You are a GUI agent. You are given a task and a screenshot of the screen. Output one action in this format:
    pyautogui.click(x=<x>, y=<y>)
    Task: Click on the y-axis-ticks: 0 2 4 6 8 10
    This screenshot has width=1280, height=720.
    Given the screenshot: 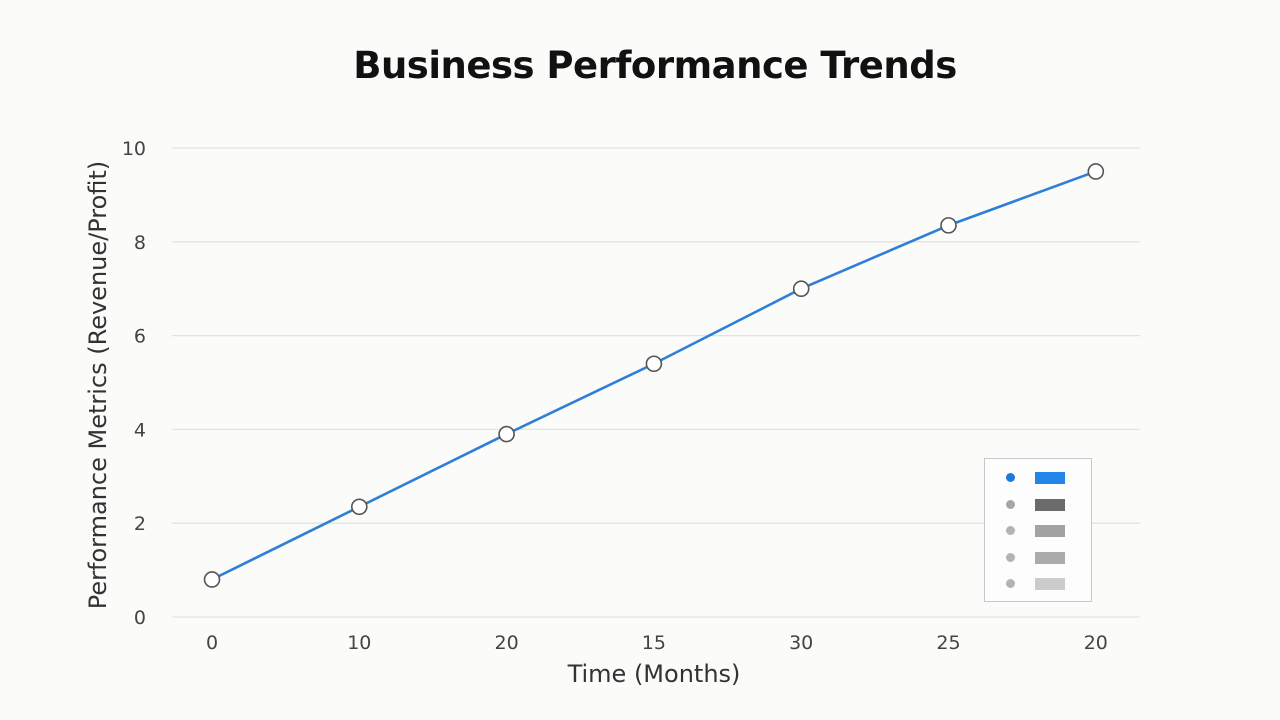 What is the action you would take?
    pyautogui.click(x=134, y=383)
    